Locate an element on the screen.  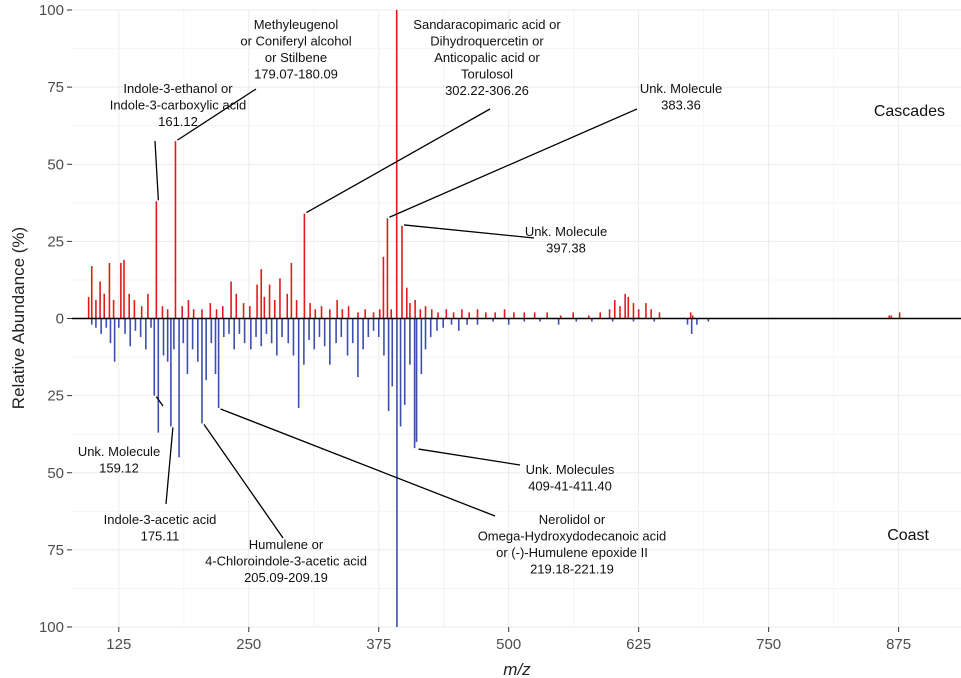
annotation-text: 179.07-180.09 is located at coordinates (296, 74).